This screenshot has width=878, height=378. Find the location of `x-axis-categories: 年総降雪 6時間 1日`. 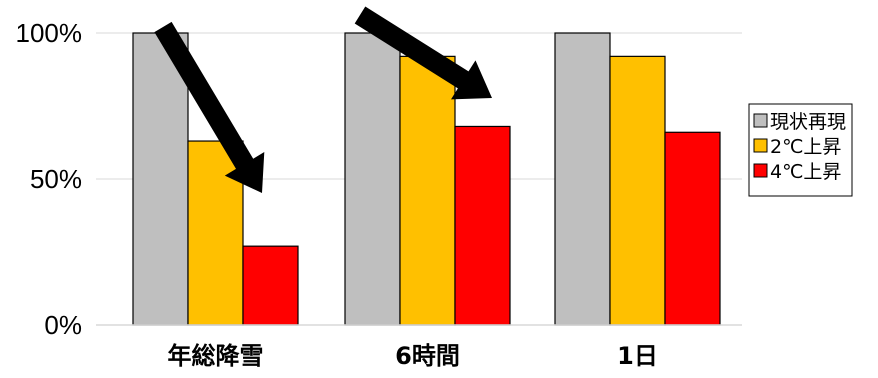

x-axis-categories: 年総降雪 6時間 1日 is located at coordinates (413, 356).